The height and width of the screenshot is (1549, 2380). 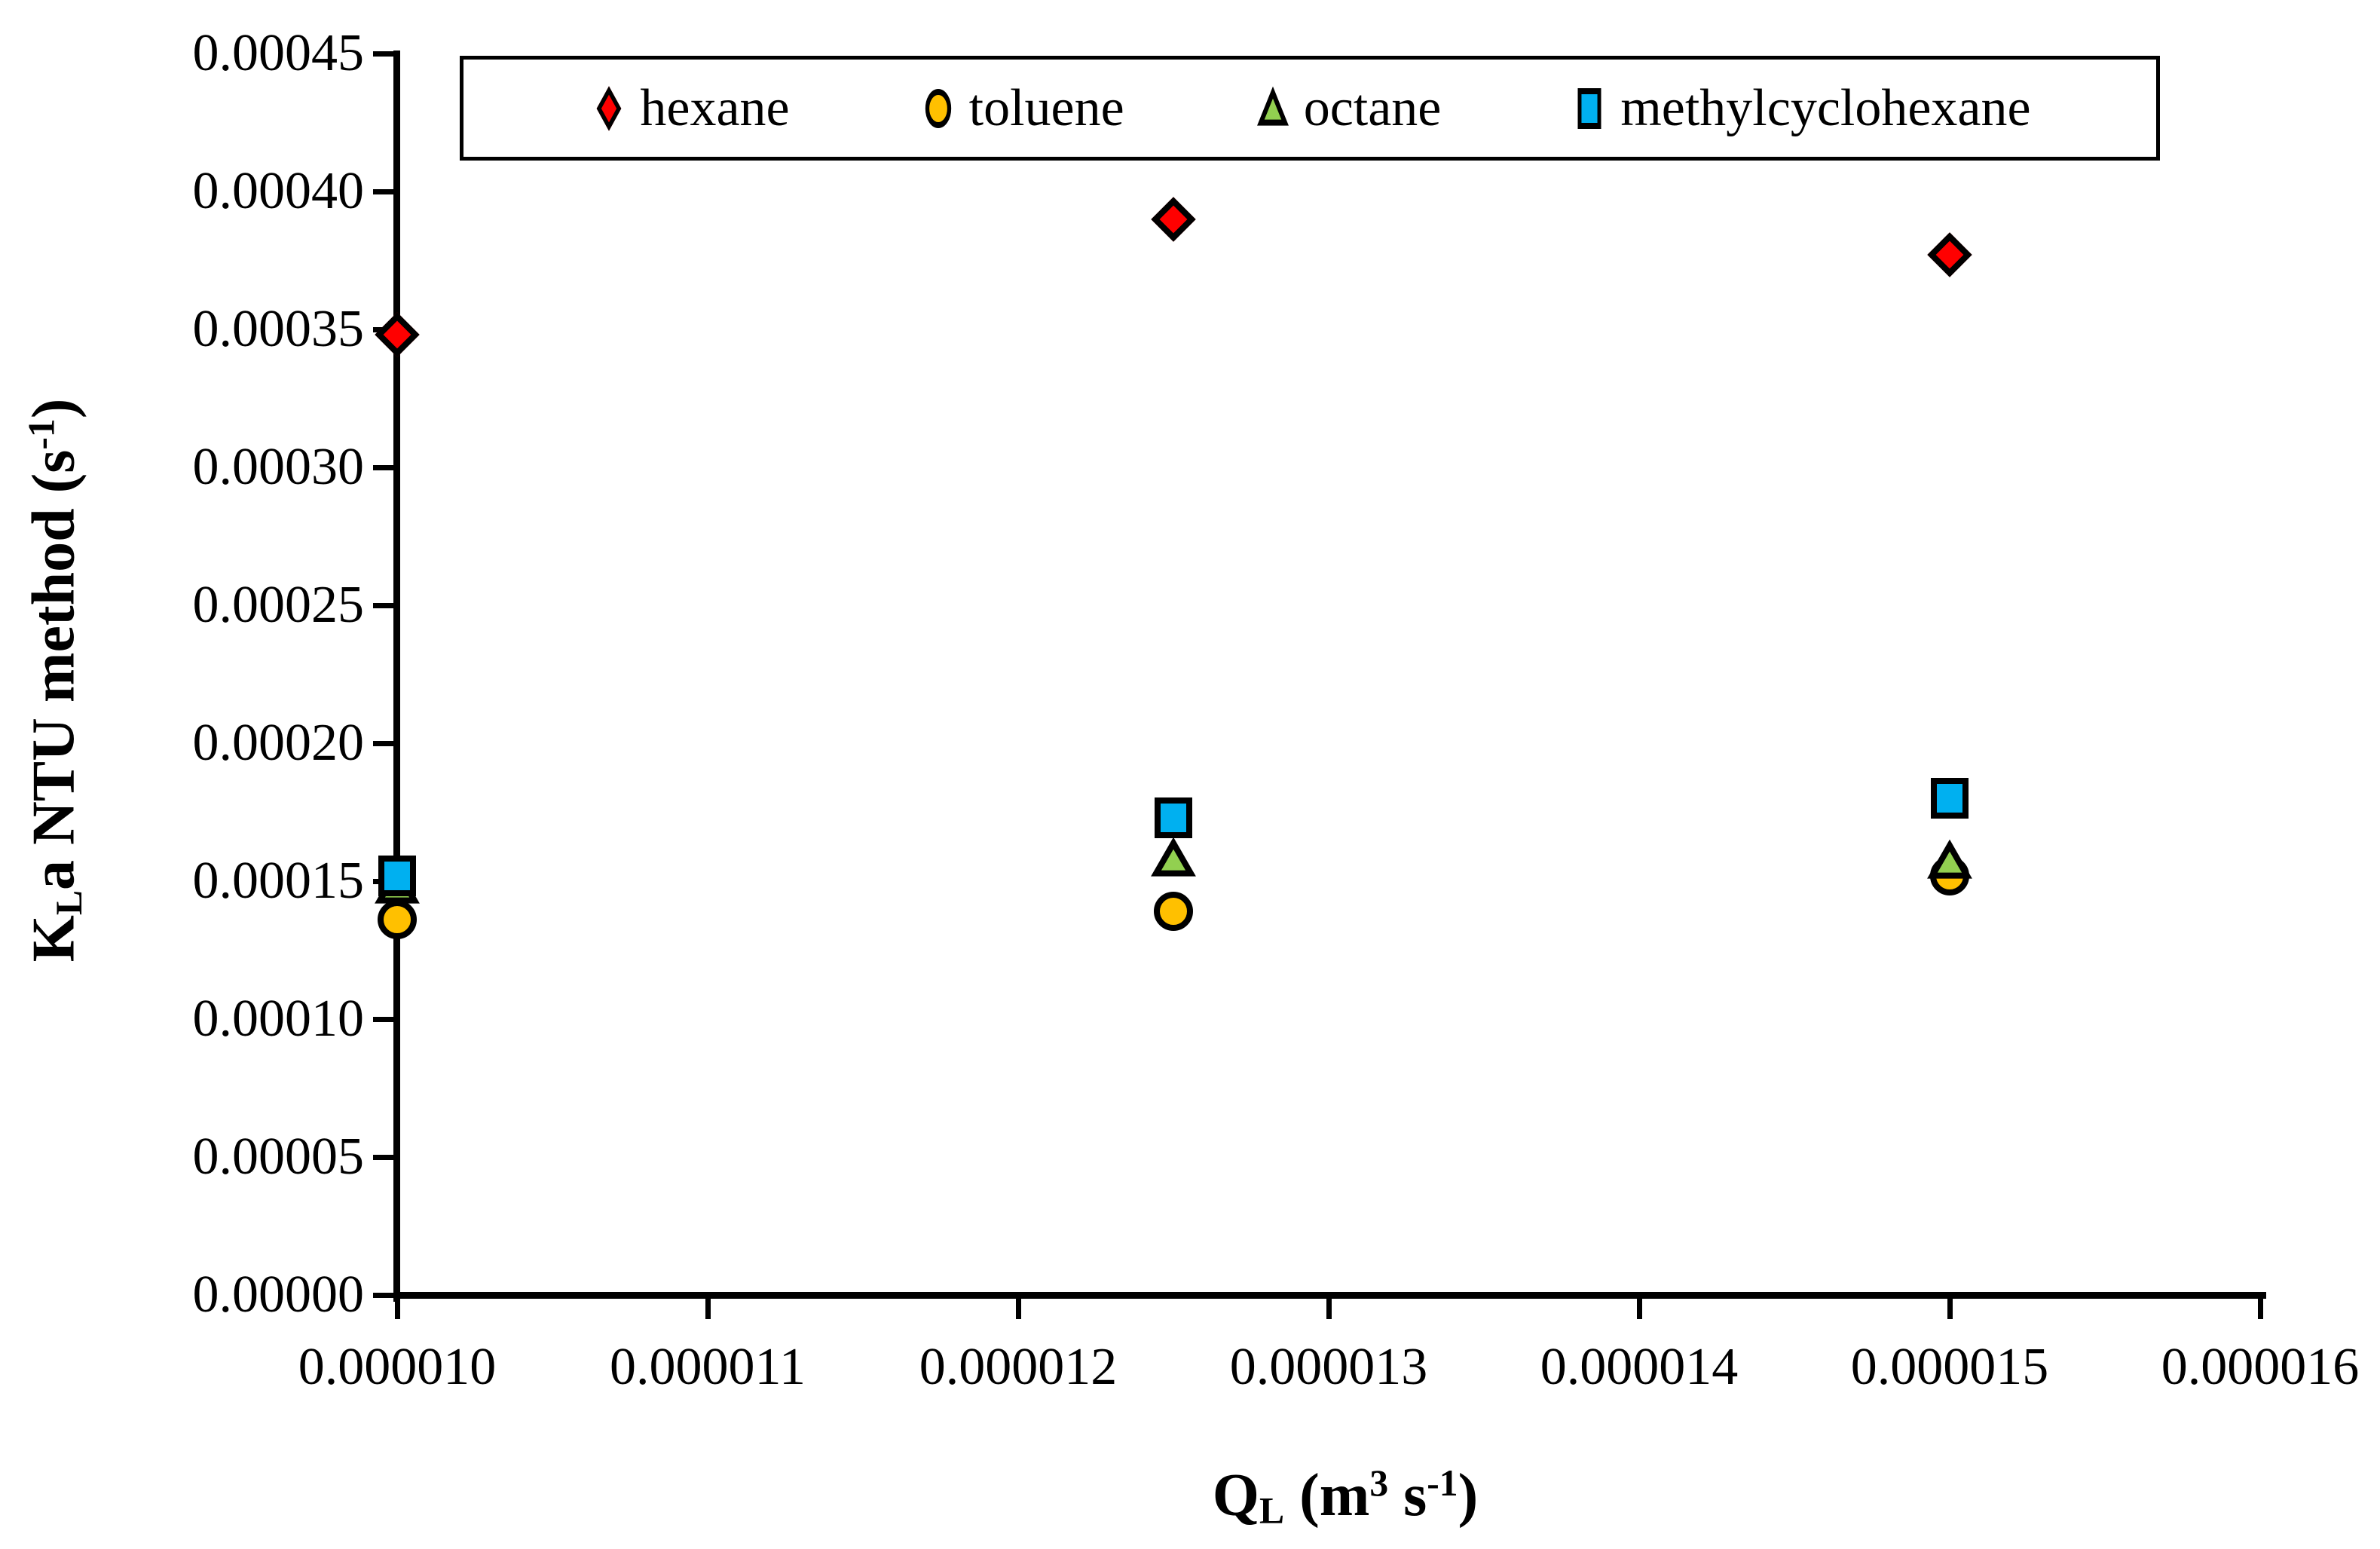 I want to click on legend-label: hexane, so click(x=715, y=107).